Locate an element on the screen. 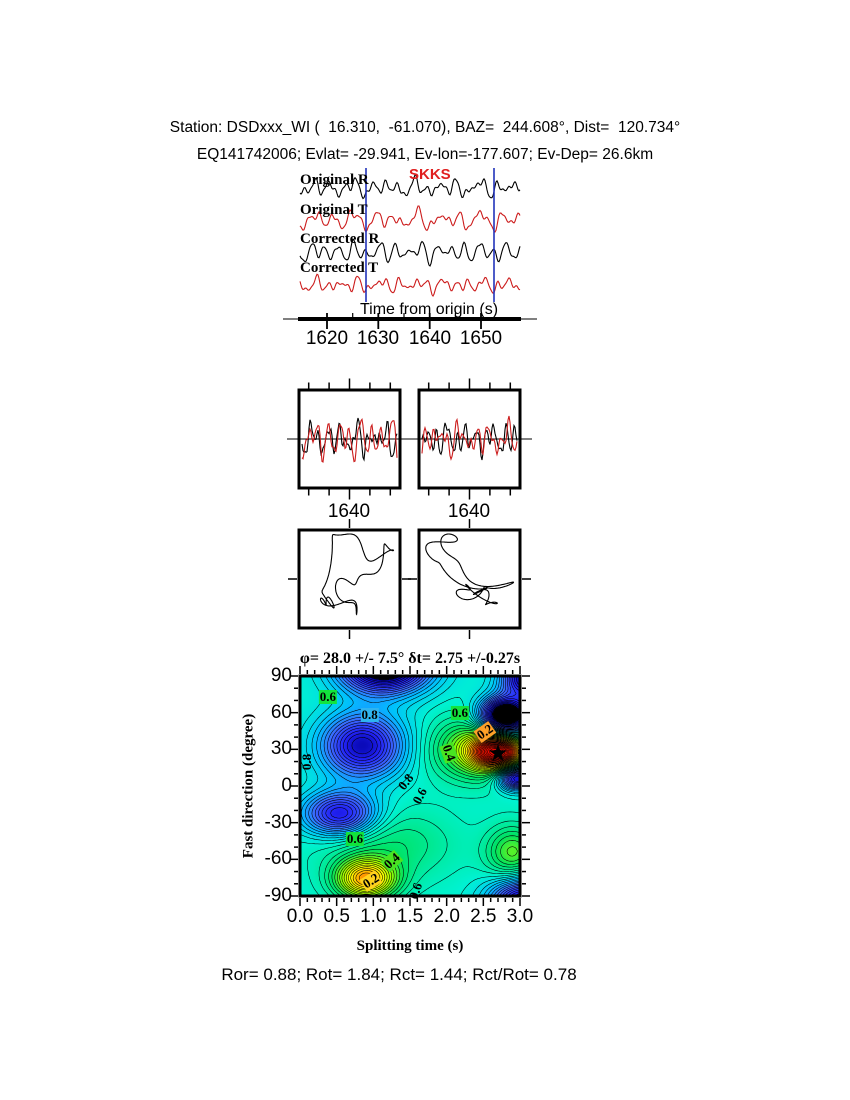 This screenshot has height=1100, width=850. contour-title: φ= 28.0 +/- 7.5° δt= 2.75 +/-0.27s is located at coordinates (410, 658).